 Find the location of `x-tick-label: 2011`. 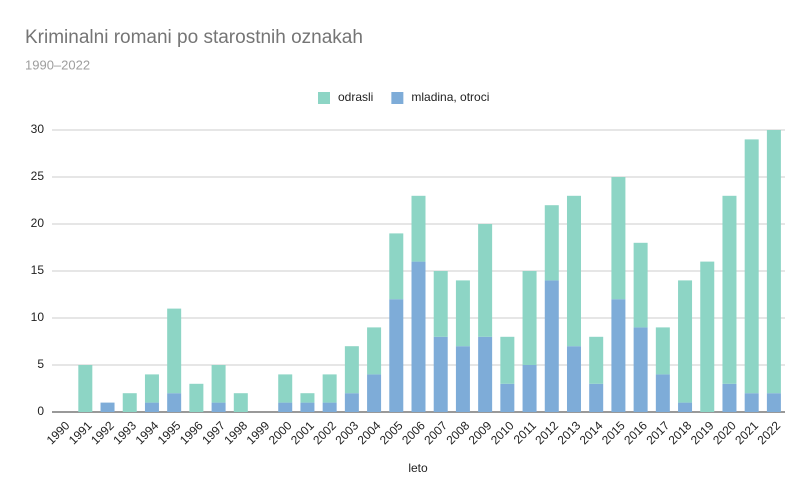

x-tick-label: 2011 is located at coordinates (525, 432).